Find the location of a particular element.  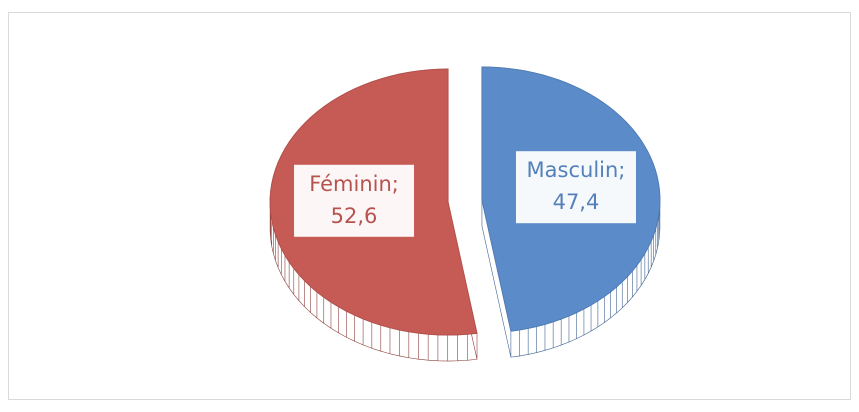

data-label: Féminin; 52,6 is located at coordinates (354, 200).